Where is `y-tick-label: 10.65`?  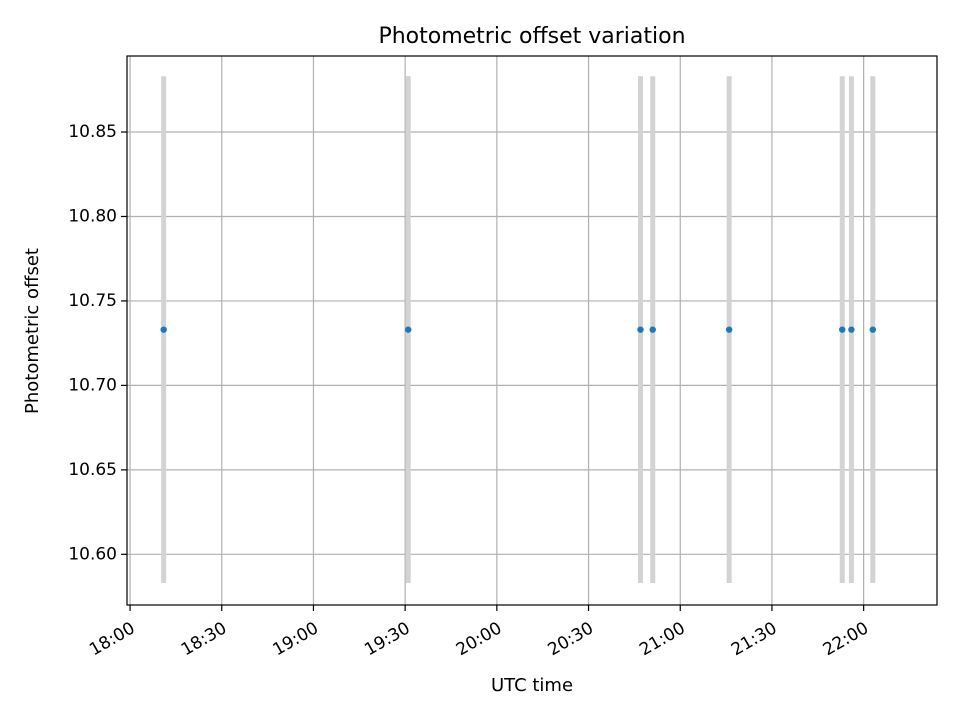 y-tick-label: 10.65 is located at coordinates (92, 470).